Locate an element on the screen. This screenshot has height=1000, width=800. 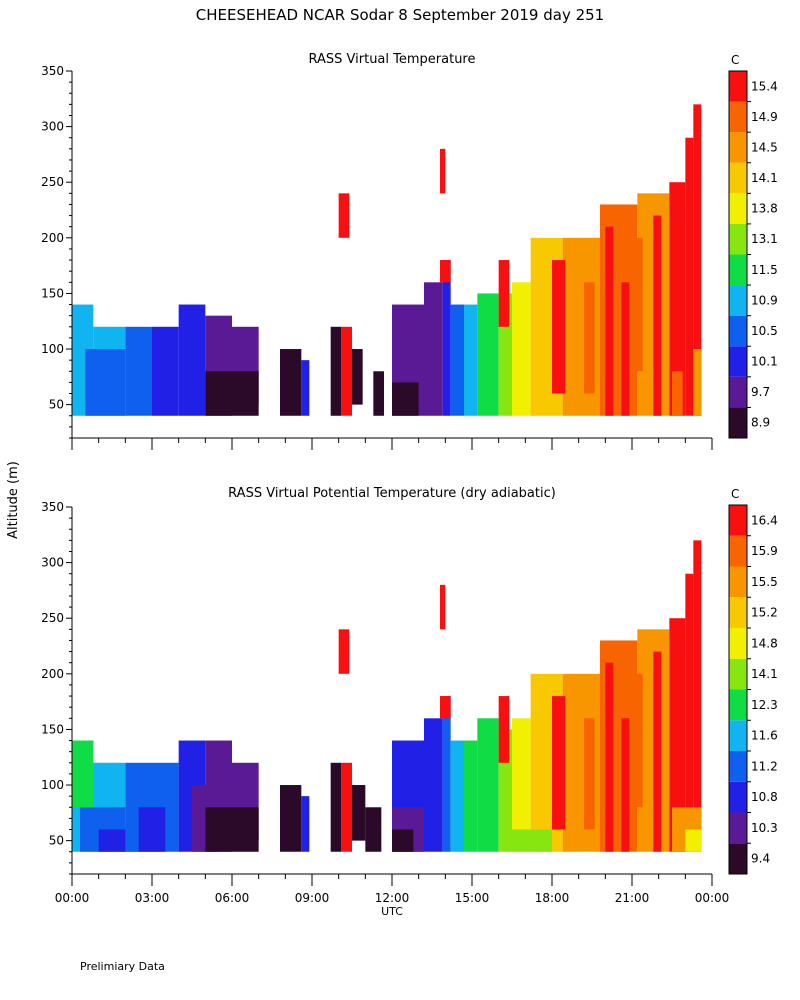
footer-note: Prelimiary Data is located at coordinates (122, 966).